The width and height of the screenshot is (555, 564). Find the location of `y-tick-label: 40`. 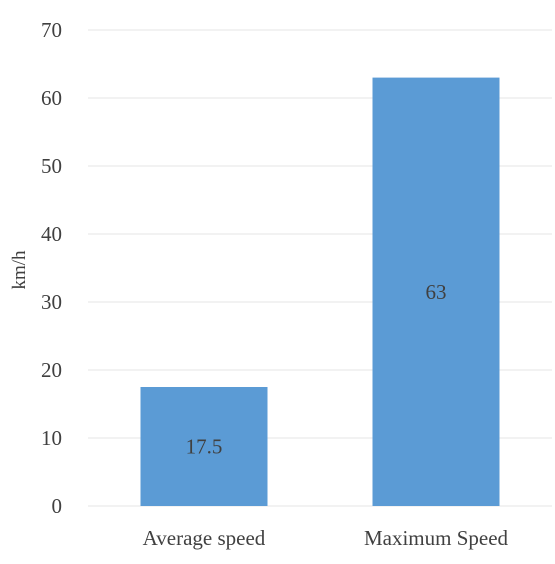

y-tick-label: 40 is located at coordinates (51, 234).